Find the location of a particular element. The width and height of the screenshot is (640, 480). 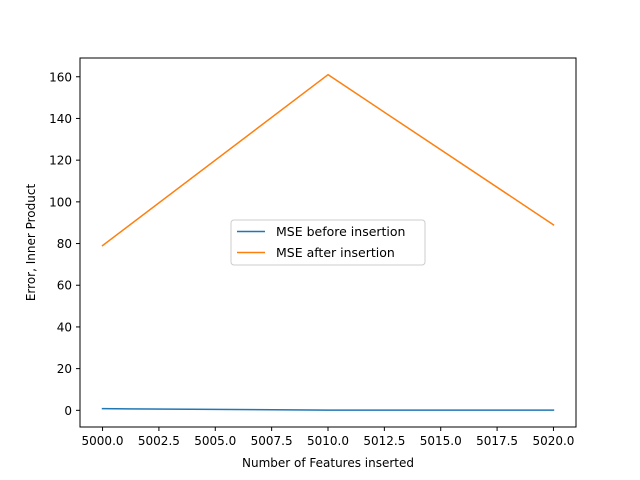

x-tick-label: 5000.0 is located at coordinates (103, 441).